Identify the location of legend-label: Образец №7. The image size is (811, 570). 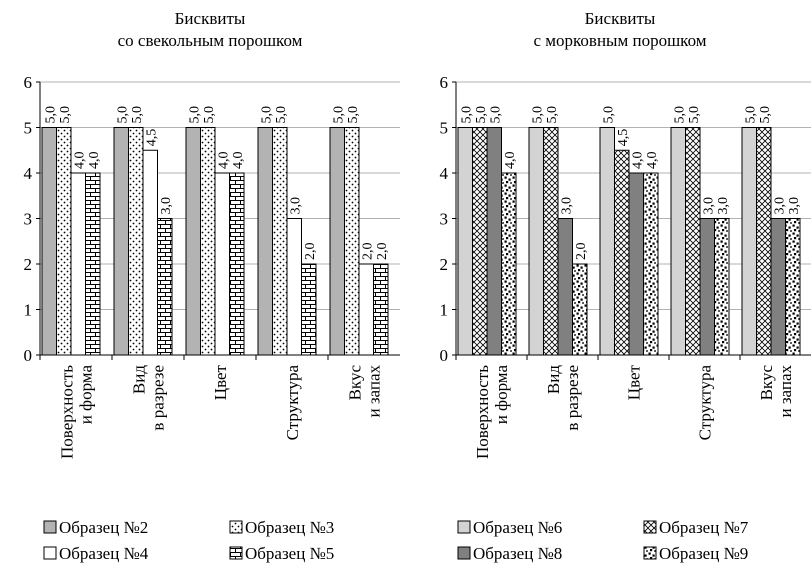
(704, 527).